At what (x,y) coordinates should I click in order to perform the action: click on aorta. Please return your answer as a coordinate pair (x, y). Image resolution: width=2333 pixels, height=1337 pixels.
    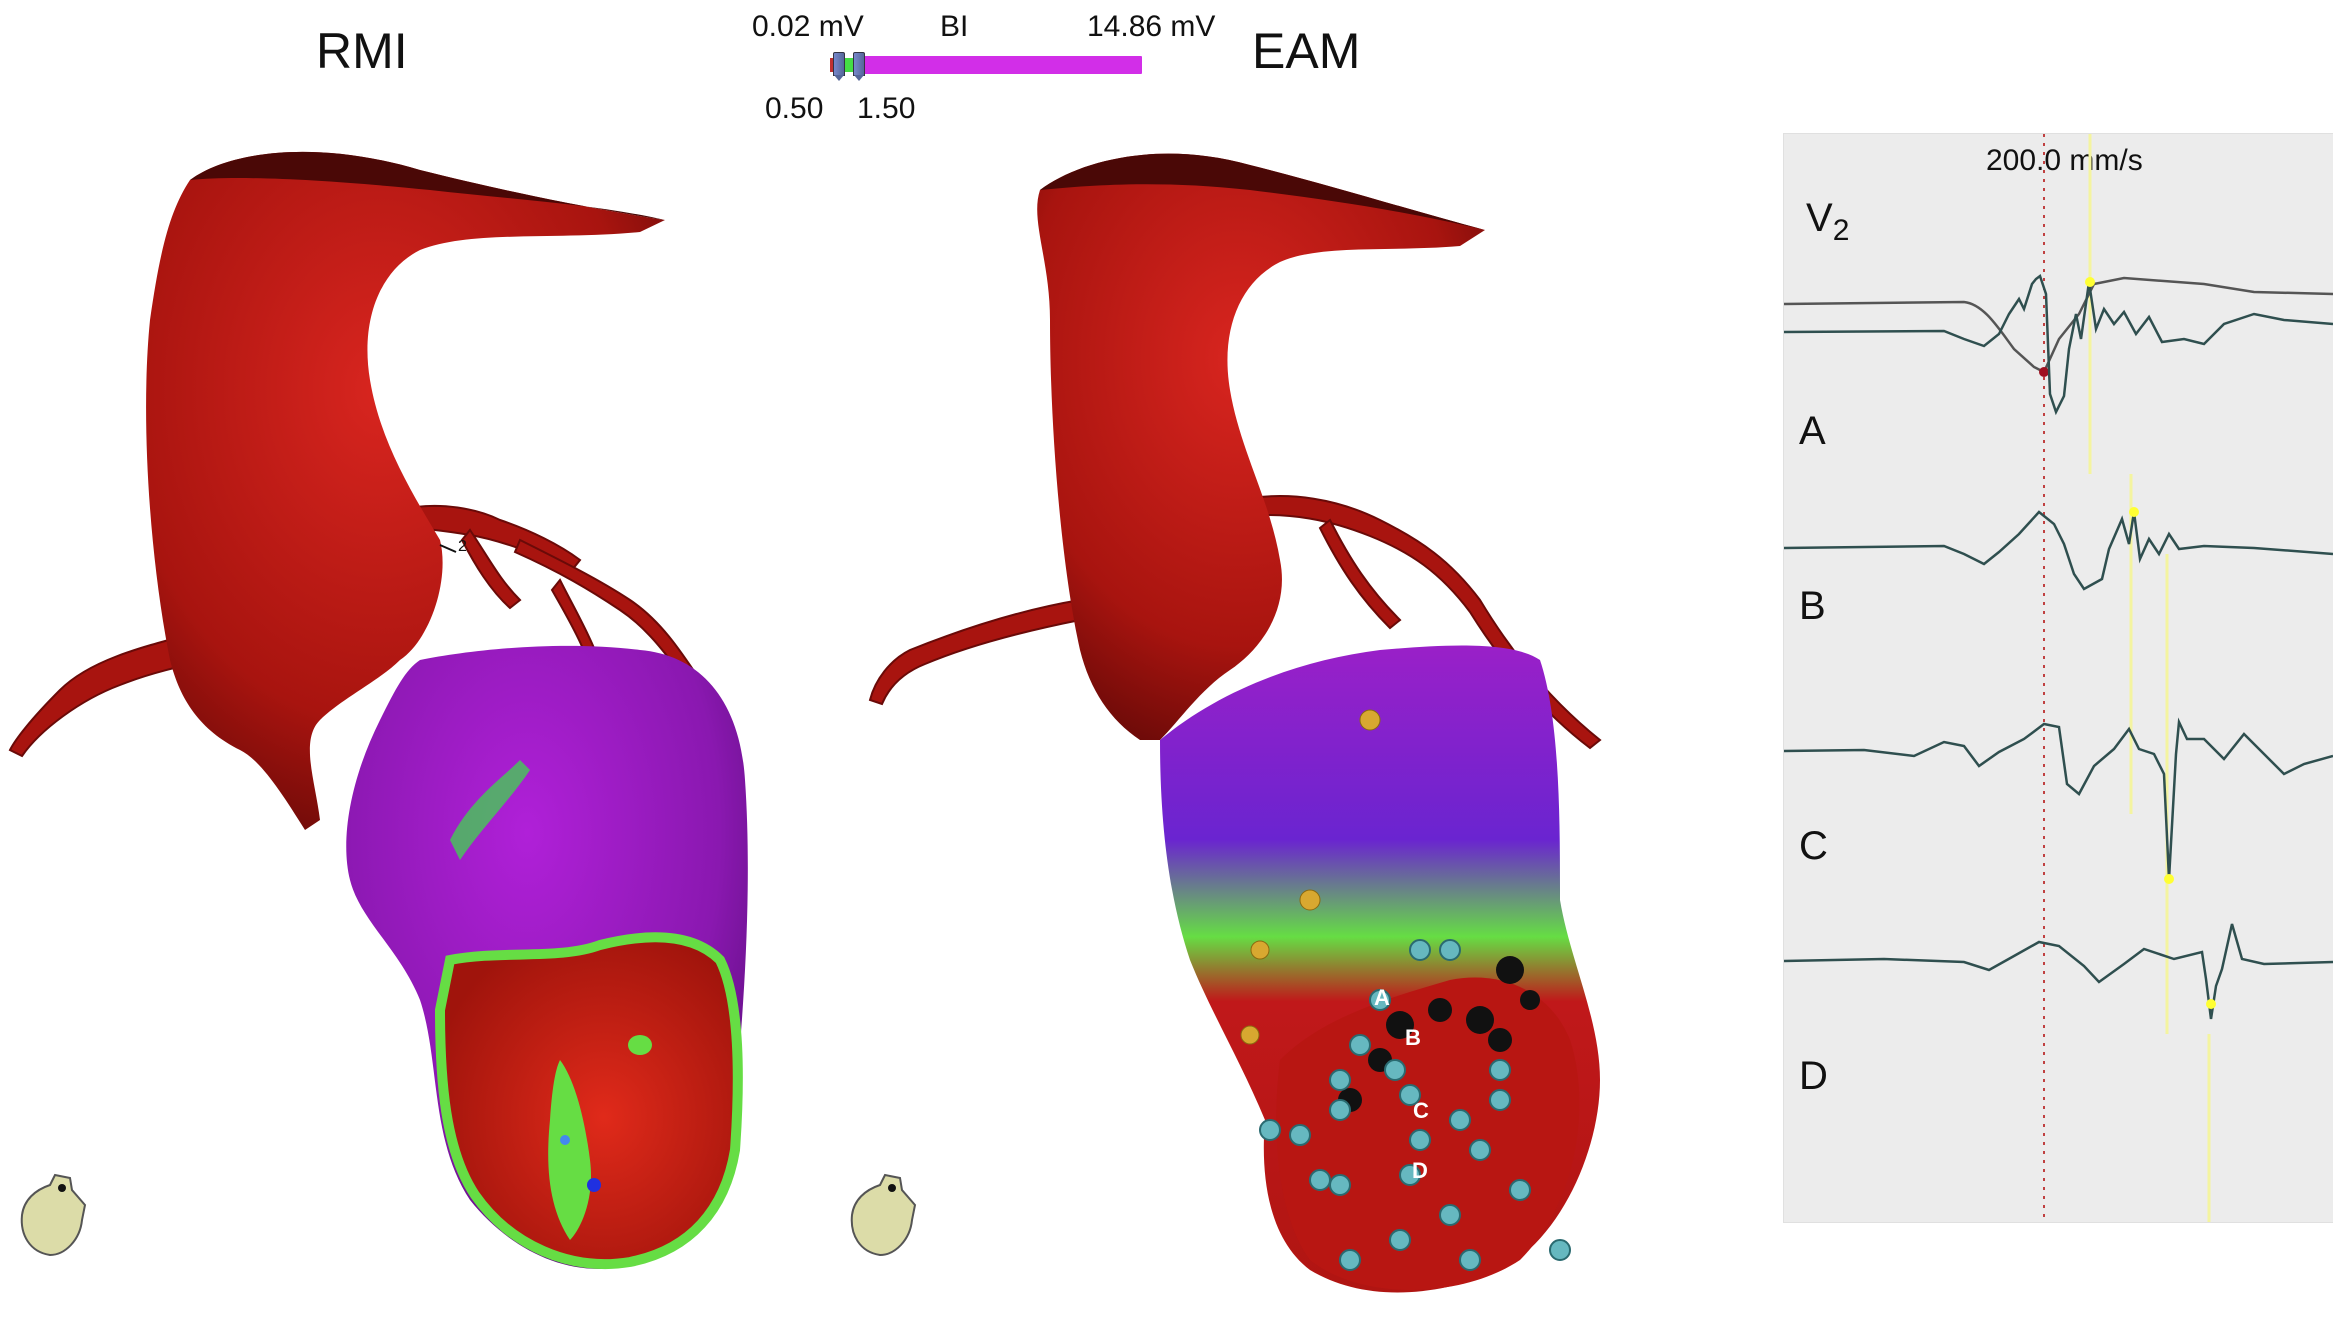
    Looking at the image, I should click on (405, 491).